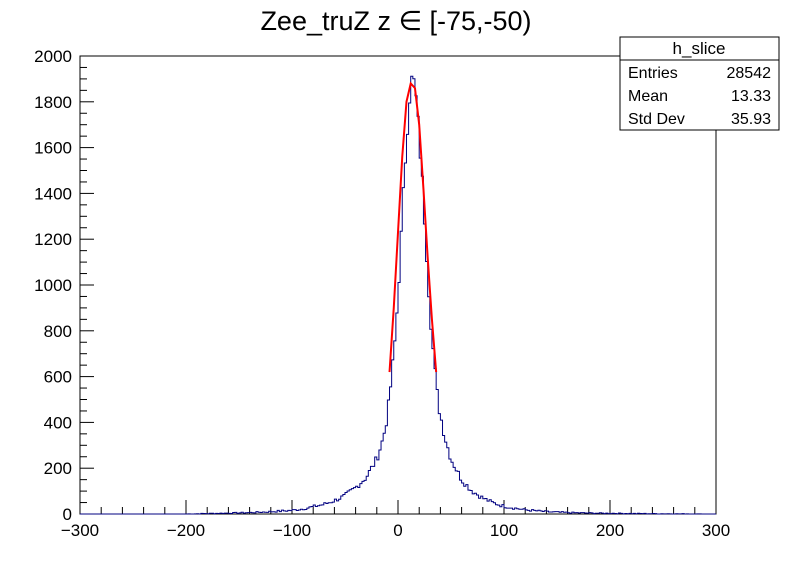 Image resolution: width=796 pixels, height=572 pixels. Describe the element at coordinates (53, 285) in the screenshot. I see `y-tick-label: 1000` at that location.